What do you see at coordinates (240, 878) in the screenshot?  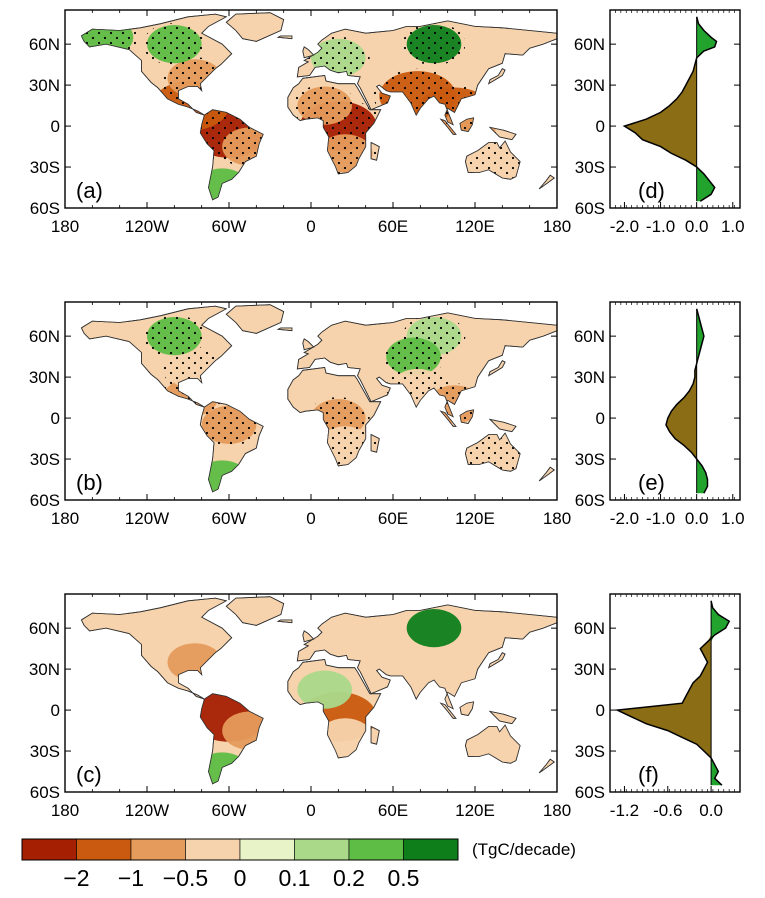 I see `colorbar-label: 0` at bounding box center [240, 878].